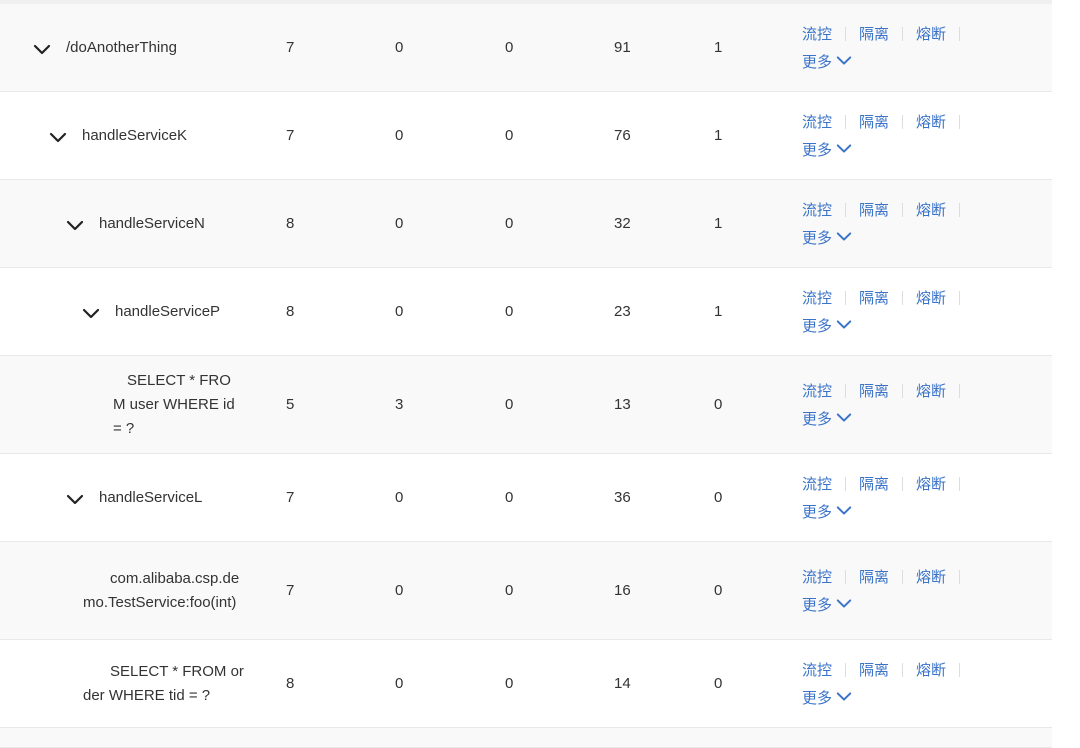 The height and width of the screenshot is (748, 1080). I want to click on metric-value: 1, so click(718, 223).